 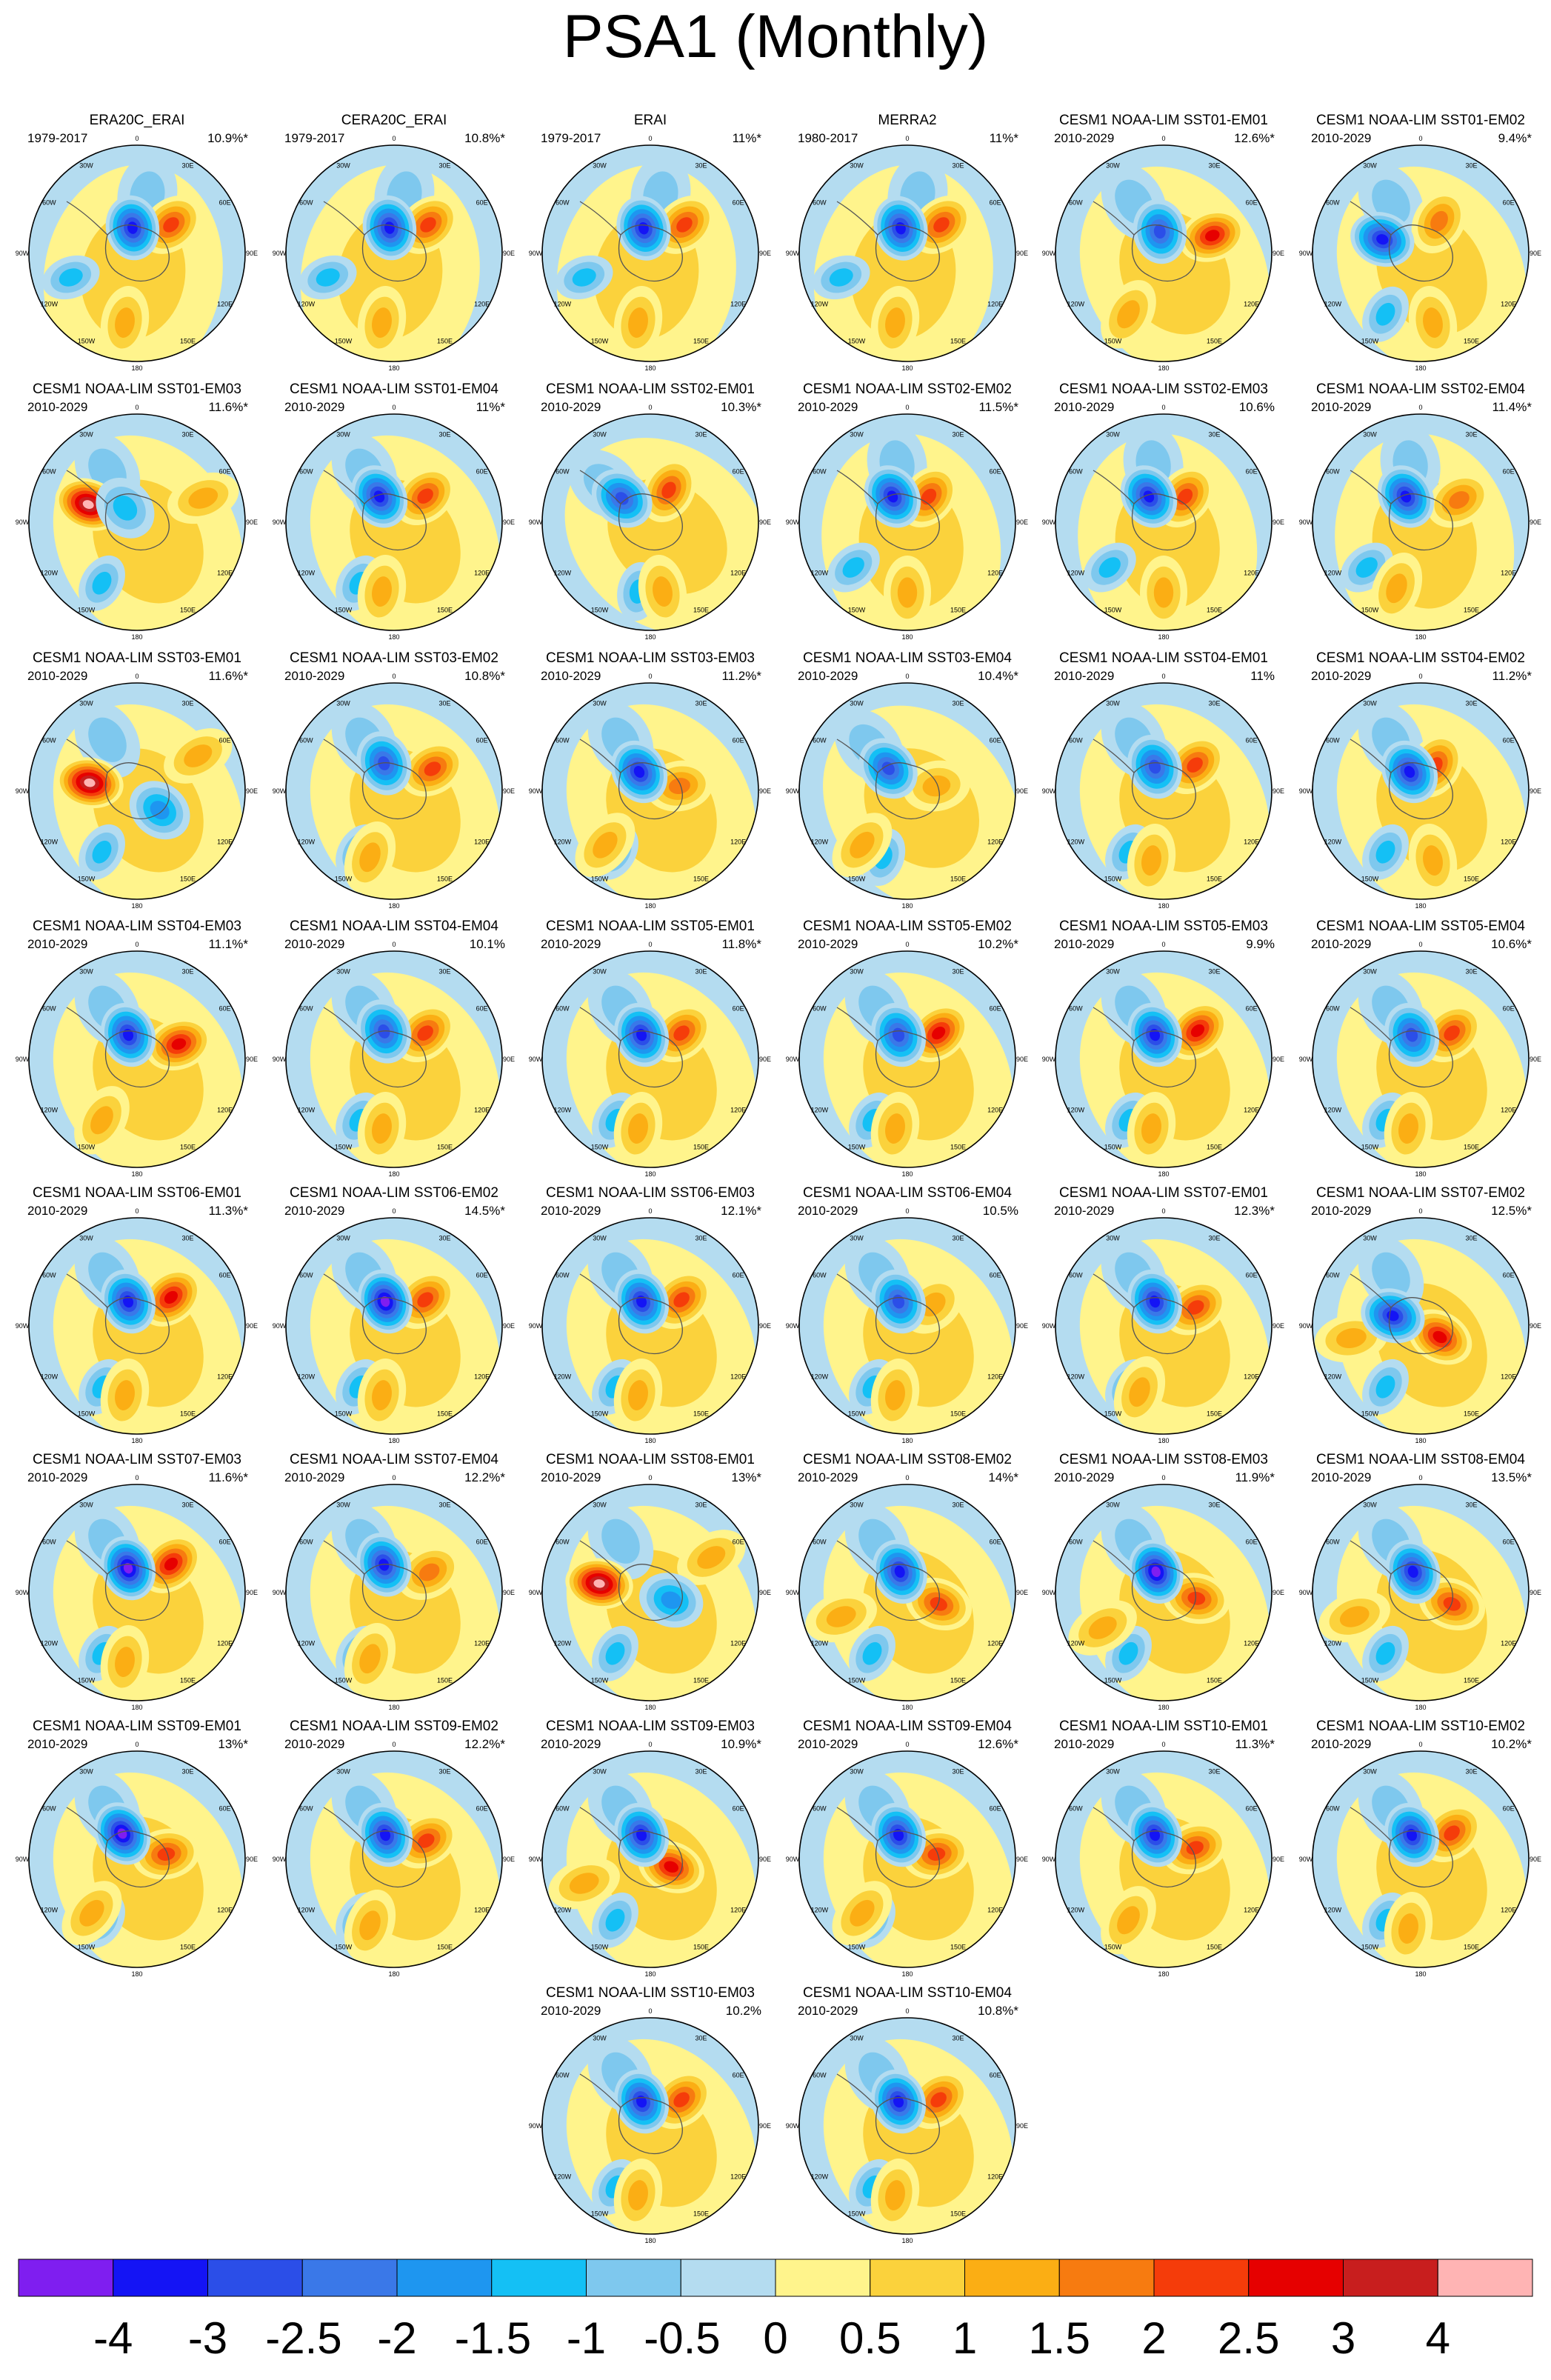 I want to click on colorbar-swatch, so click(x=1390, y=2278).